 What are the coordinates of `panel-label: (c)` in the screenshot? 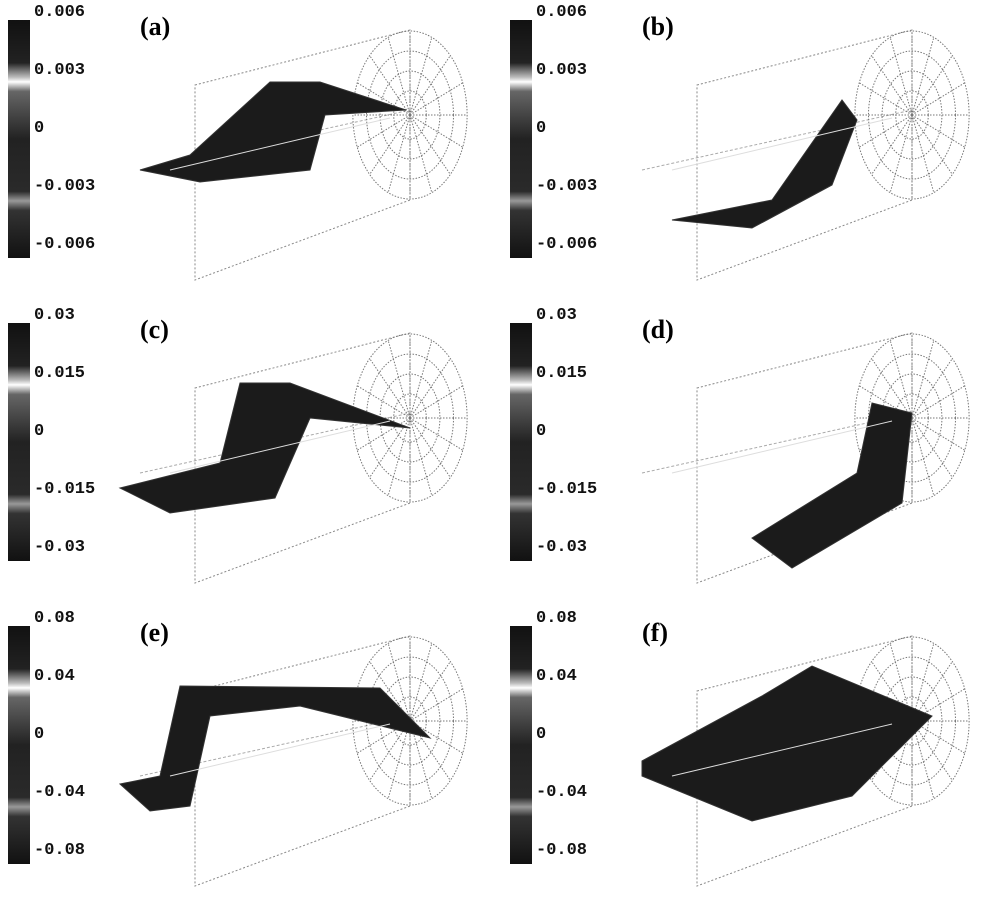 It's located at (154, 329).